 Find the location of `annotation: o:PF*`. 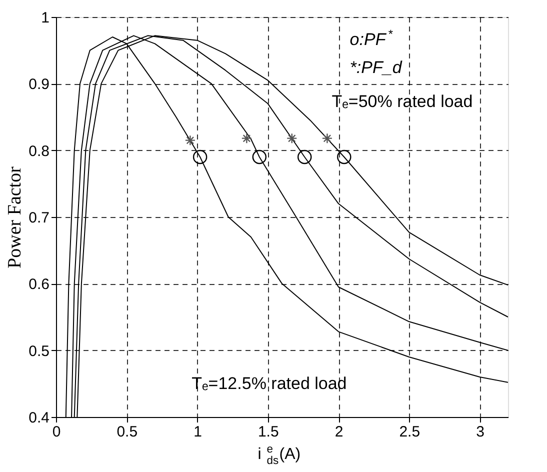

annotation: o:PF* is located at coordinates (371, 38).